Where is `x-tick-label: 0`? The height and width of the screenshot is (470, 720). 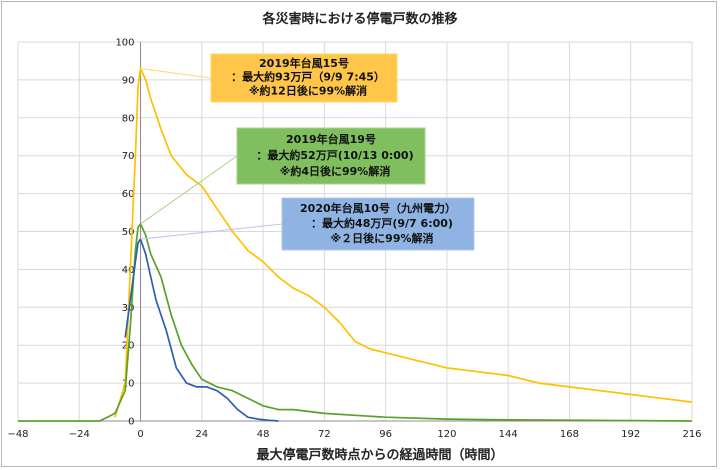
x-tick-label: 0 is located at coordinates (140, 434).